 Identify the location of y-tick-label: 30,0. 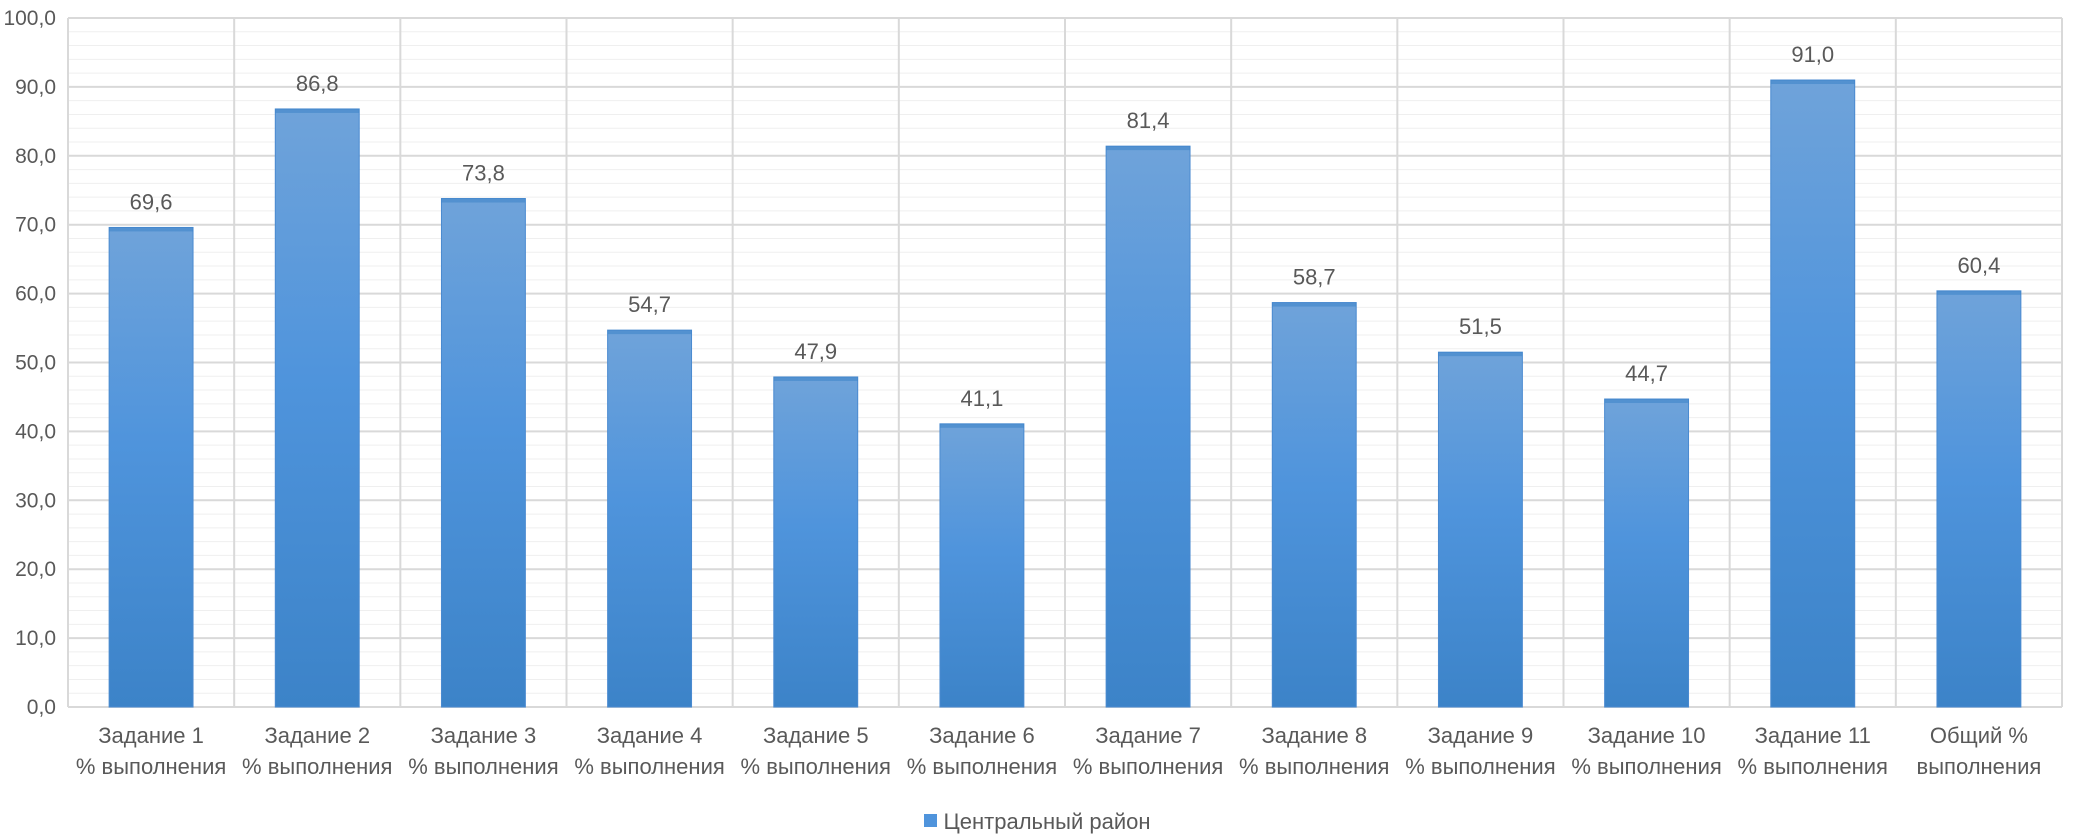
(35, 500).